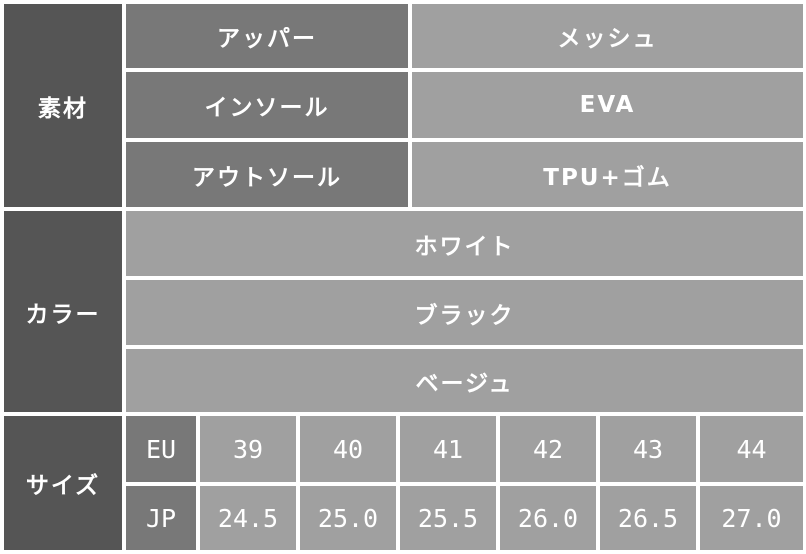 This screenshot has width=806, height=554. Describe the element at coordinates (607, 174) in the screenshot. I see `material-value-outsole: TPU+ゴム` at that location.